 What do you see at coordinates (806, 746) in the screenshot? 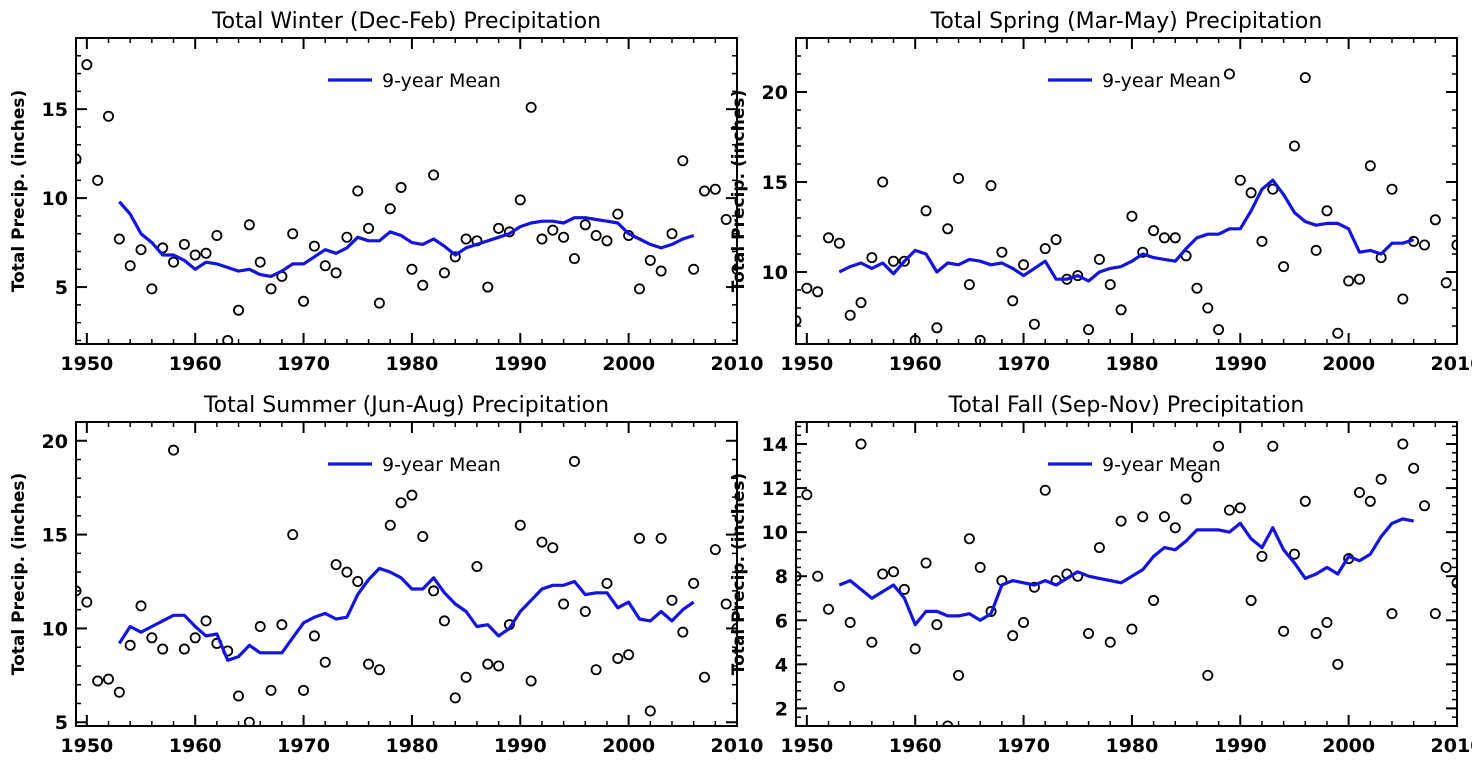
I see `x-tick-label: 1950` at bounding box center [806, 746].